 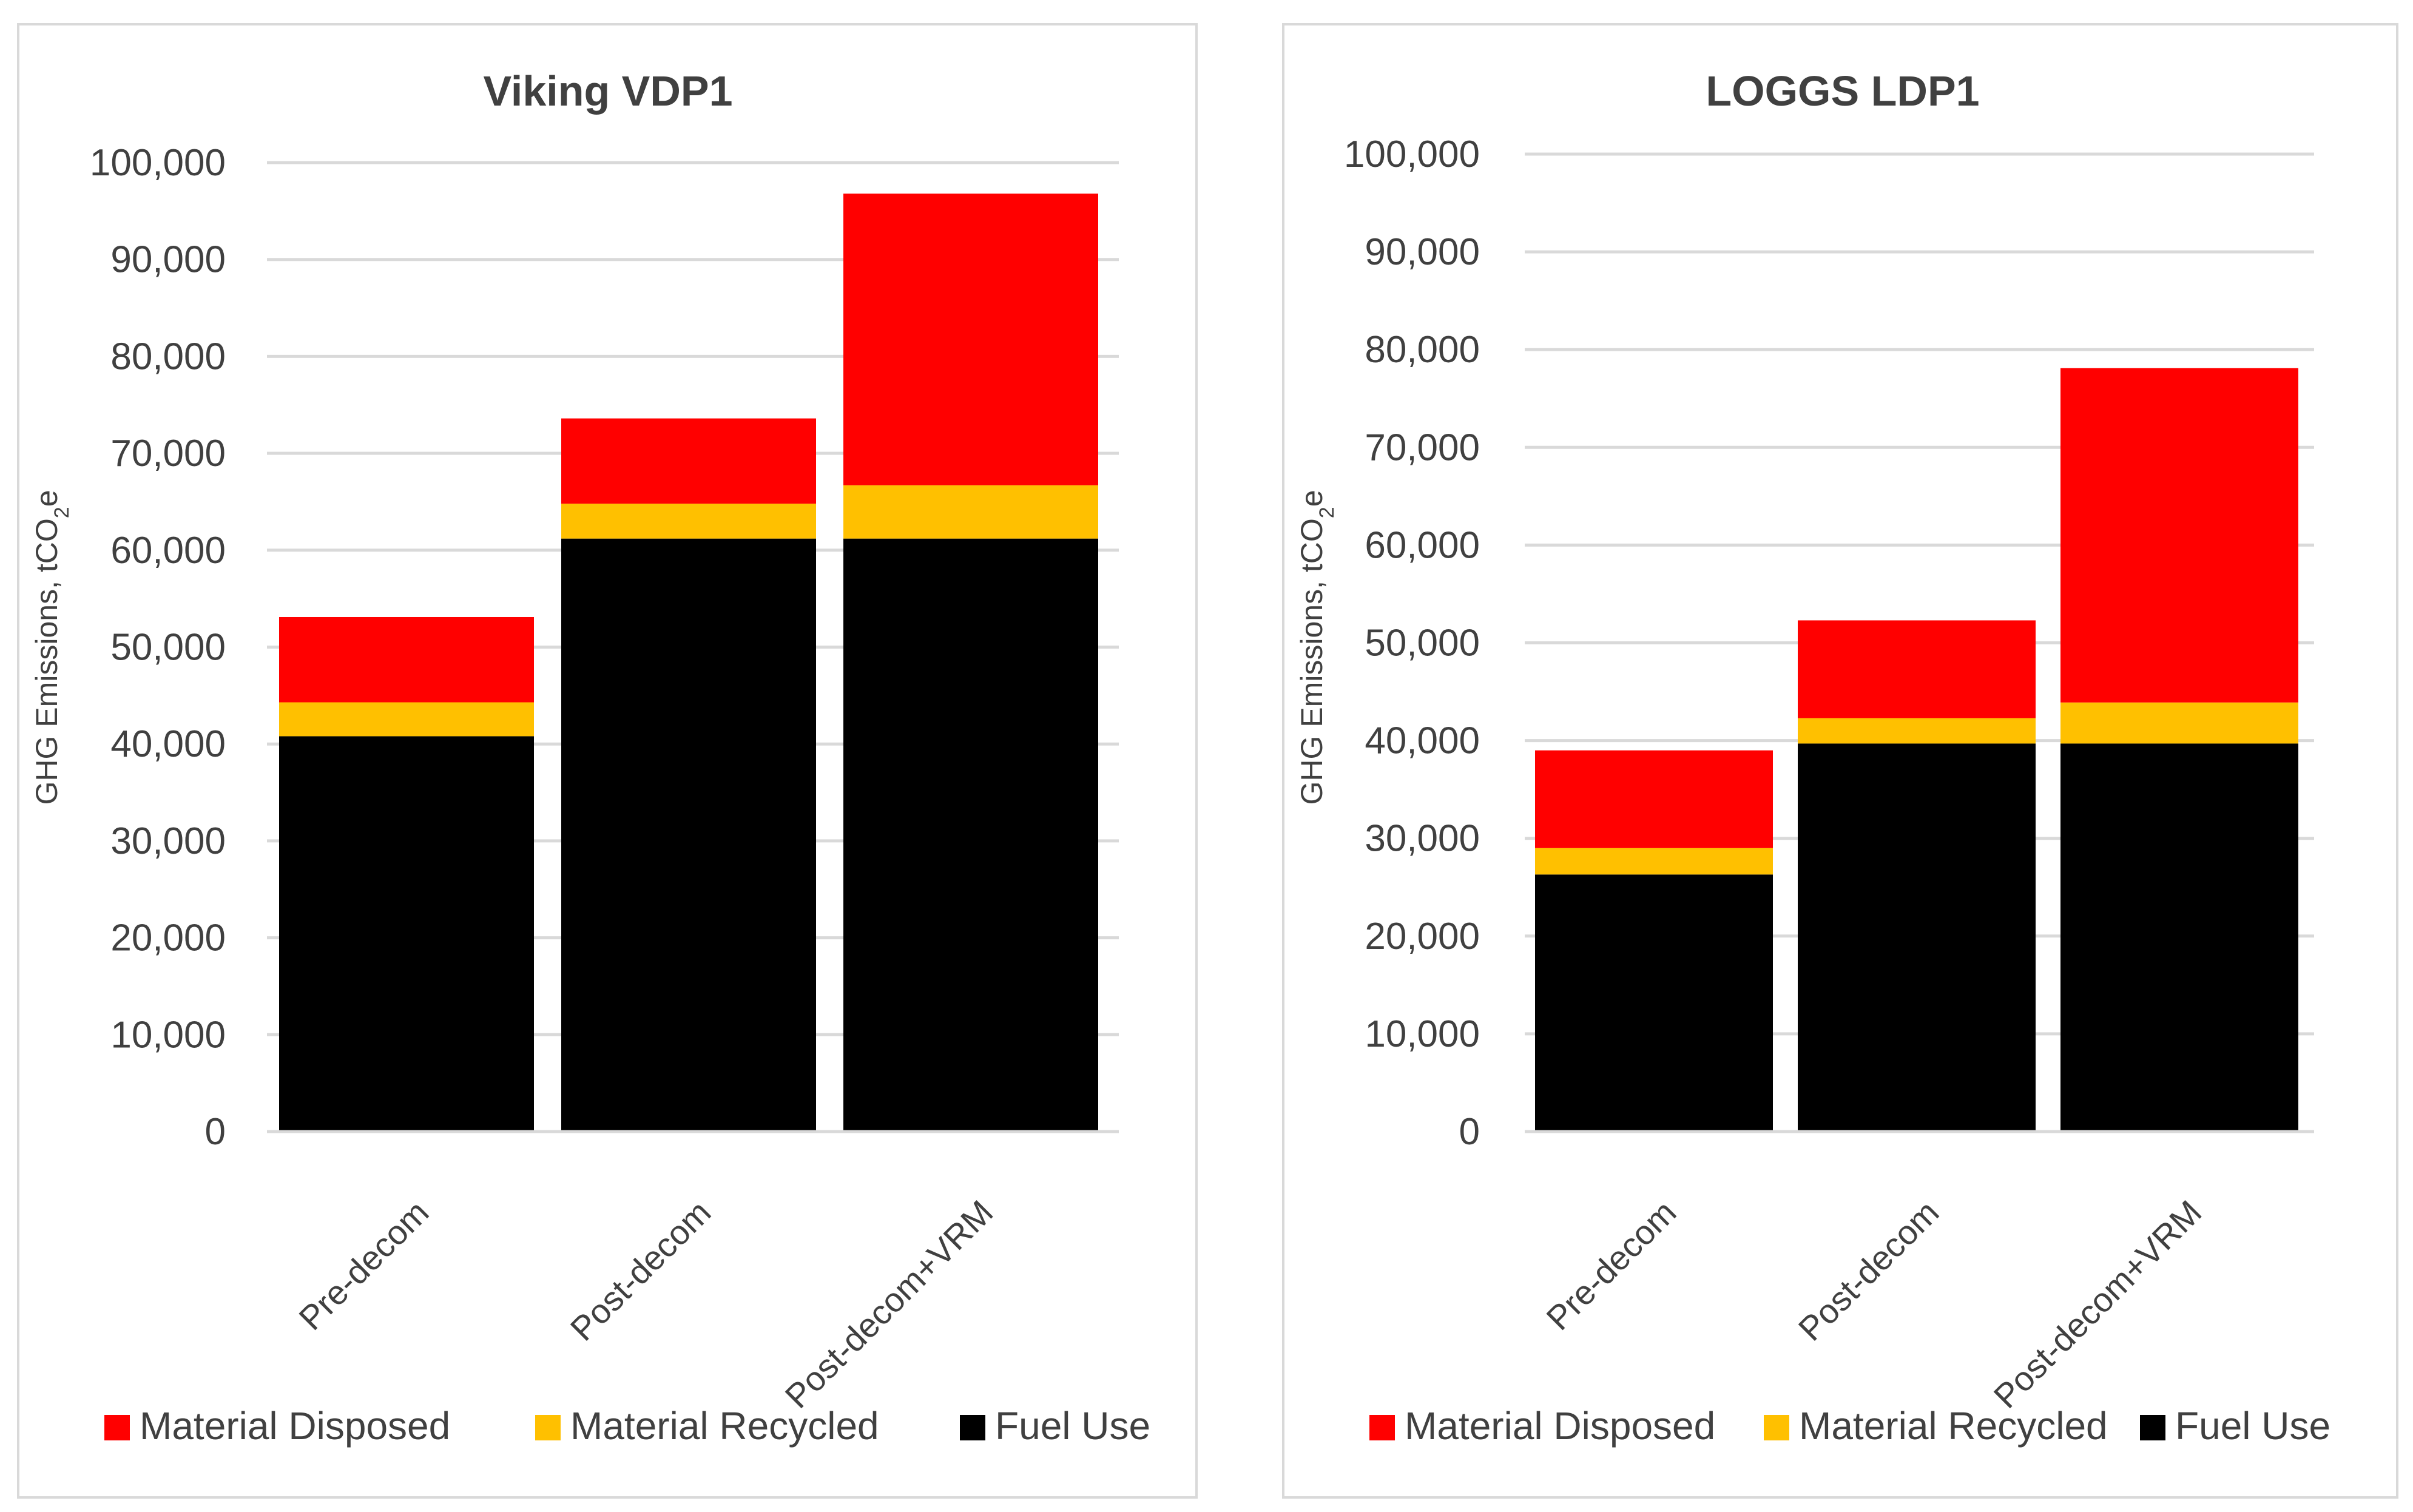 What do you see at coordinates (1842, 91) in the screenshot?
I see `chart-title: LOGGS LDP1` at bounding box center [1842, 91].